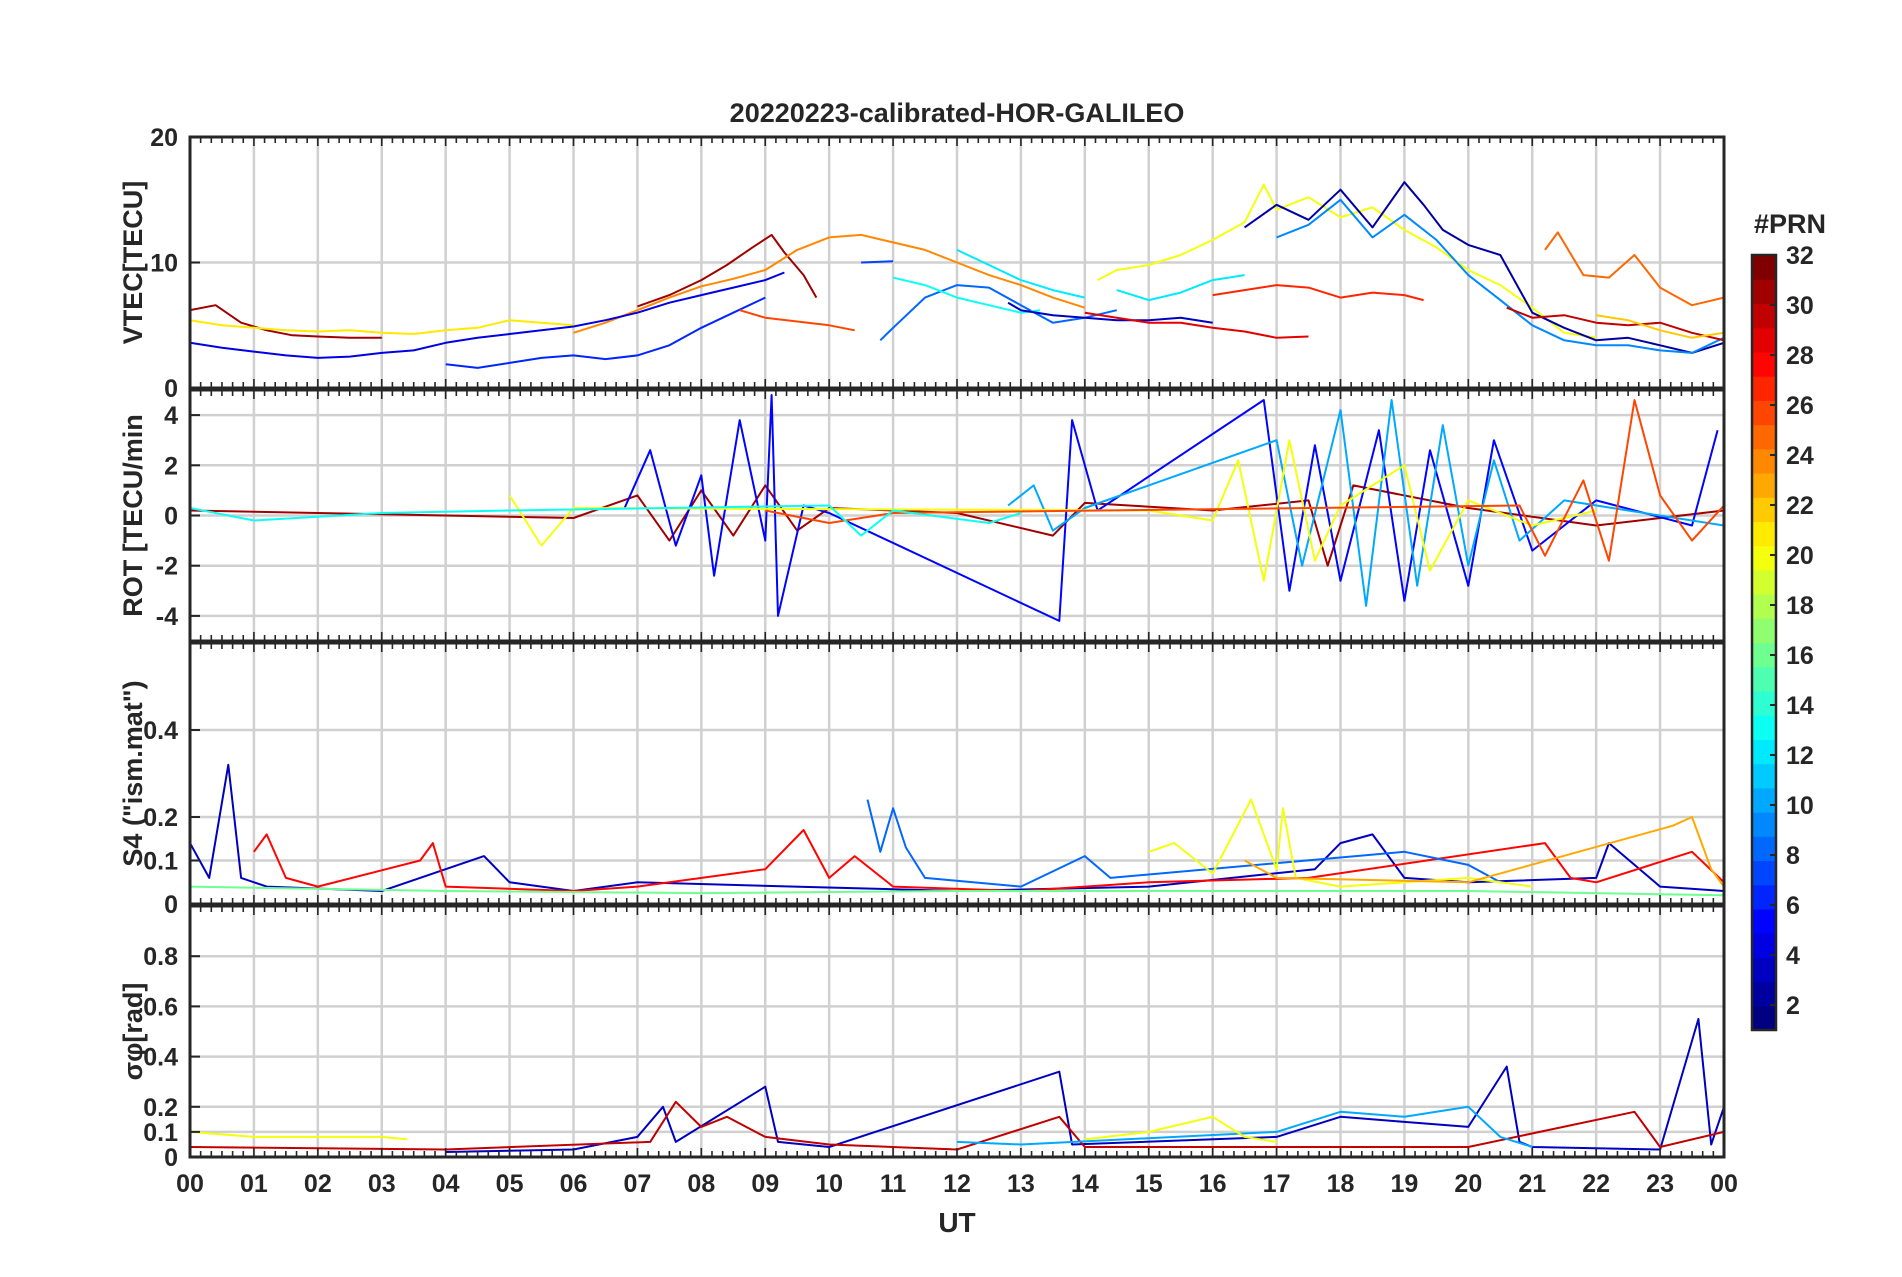 This screenshot has width=1902, height=1277. I want to click on y-axis-label: σφ[rad], so click(133, 1032).